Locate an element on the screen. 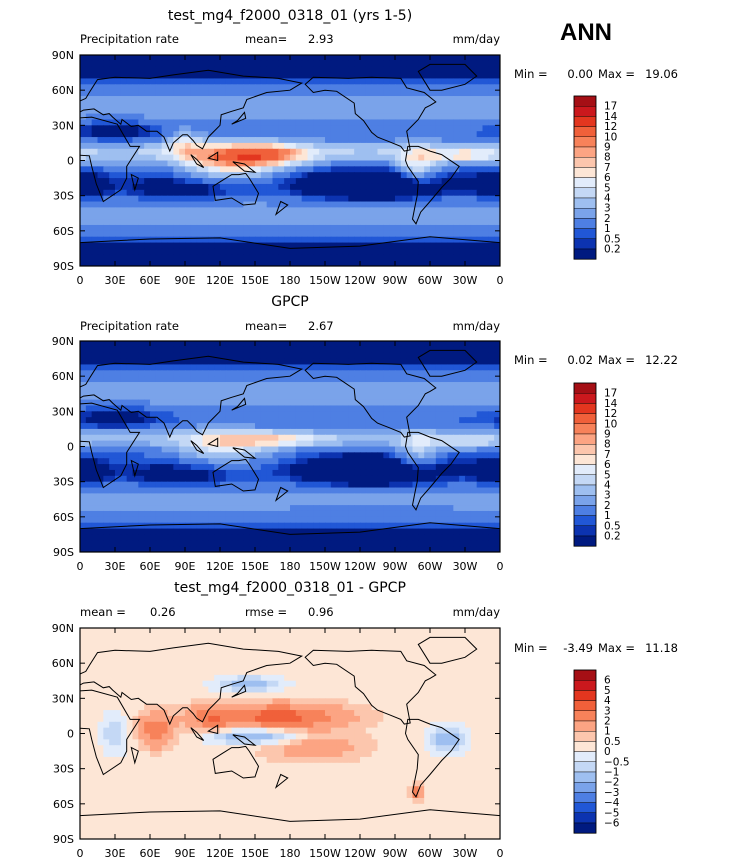 Image resolution: width=732 pixels, height=865 pixels. colorbar-label: 2 is located at coordinates (607, 219).